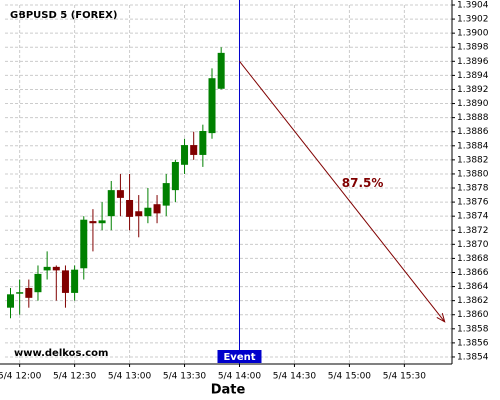 Image resolution: width=500 pixels, height=400 pixels. I want to click on y-tick-label: 1.3902, so click(473, 20).